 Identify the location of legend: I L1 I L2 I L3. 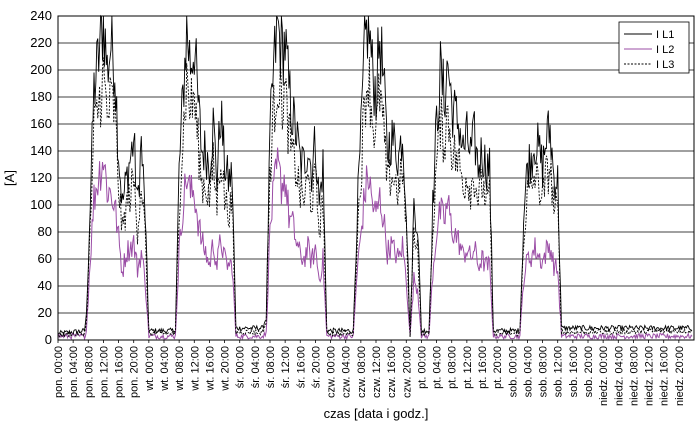
(654, 47).